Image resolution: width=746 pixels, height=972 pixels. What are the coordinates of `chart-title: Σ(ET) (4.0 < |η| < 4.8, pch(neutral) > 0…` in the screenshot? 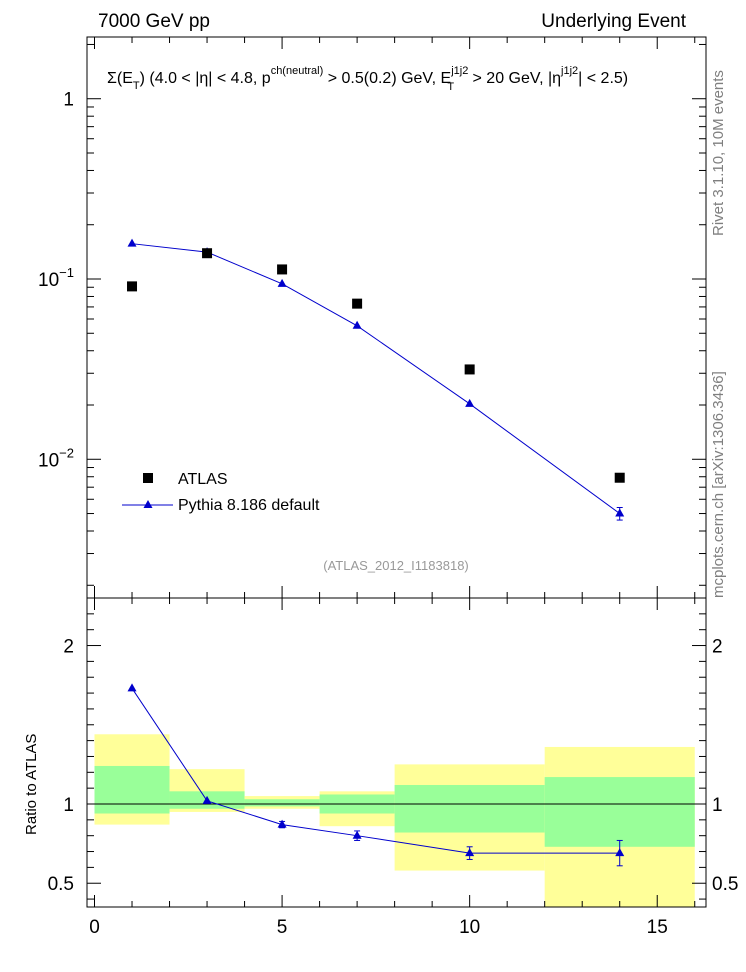 It's located at (367, 79).